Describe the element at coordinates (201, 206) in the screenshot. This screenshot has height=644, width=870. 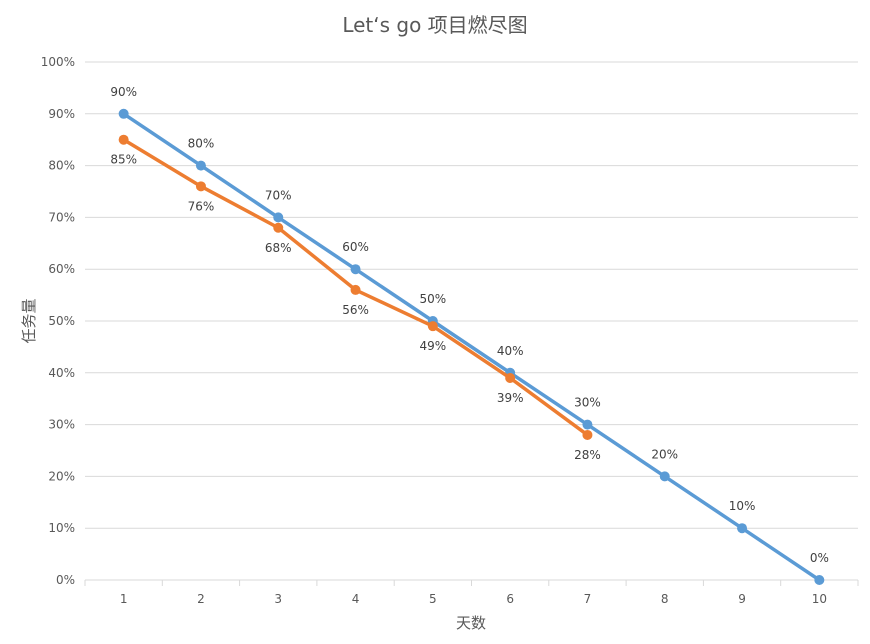
I see `data-label: 76%` at that location.